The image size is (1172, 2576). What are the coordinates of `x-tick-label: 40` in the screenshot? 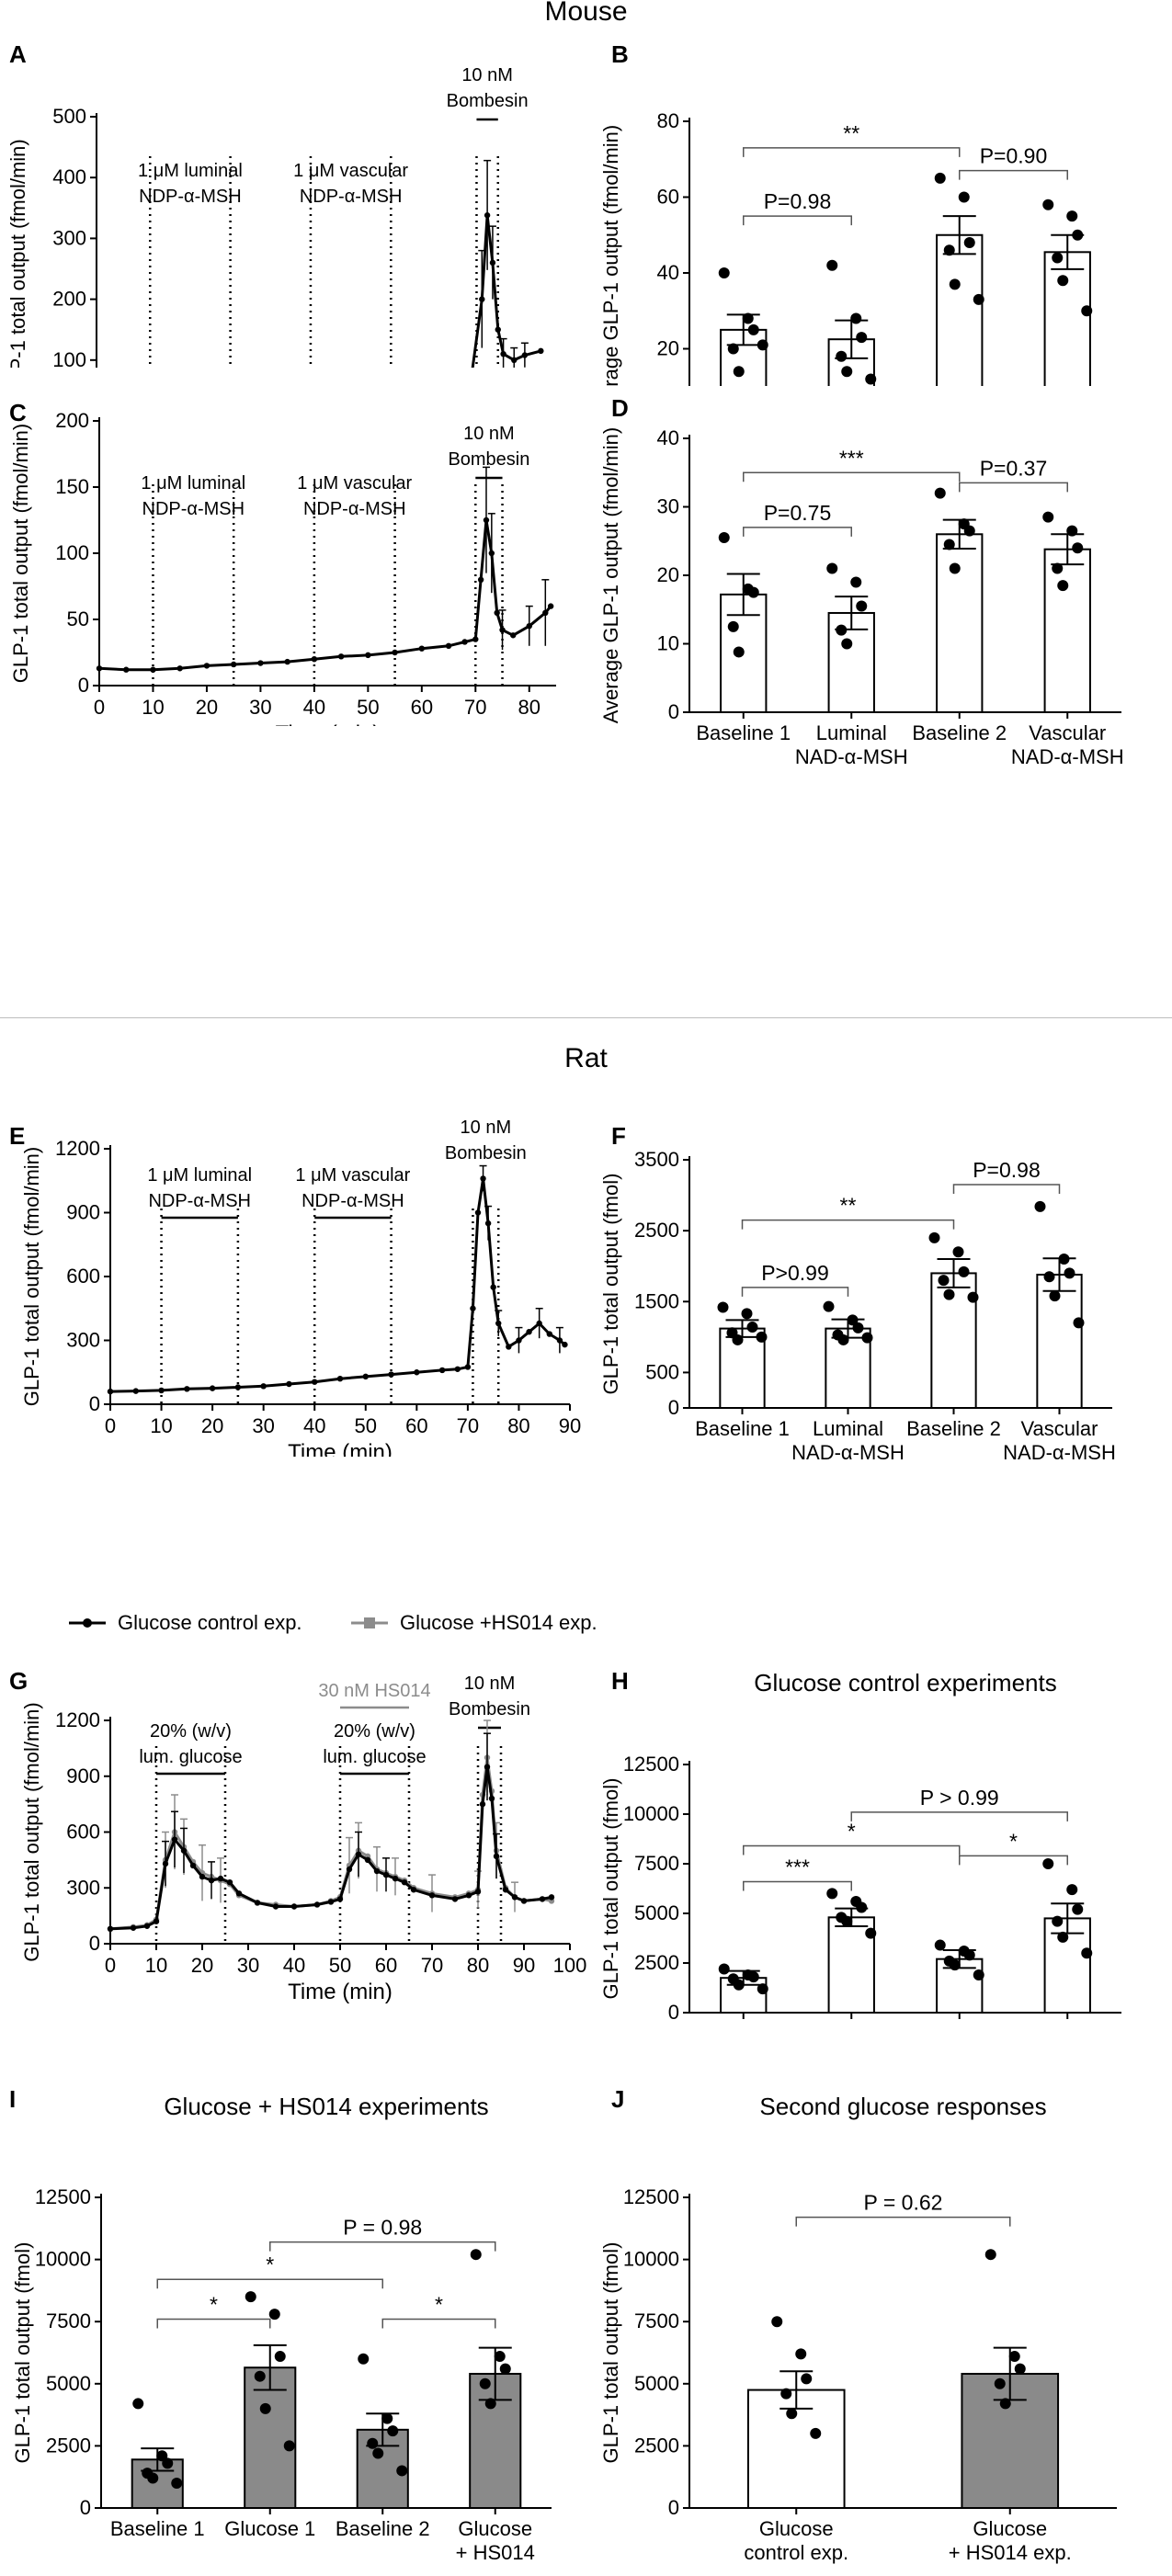 It's located at (294, 1966).